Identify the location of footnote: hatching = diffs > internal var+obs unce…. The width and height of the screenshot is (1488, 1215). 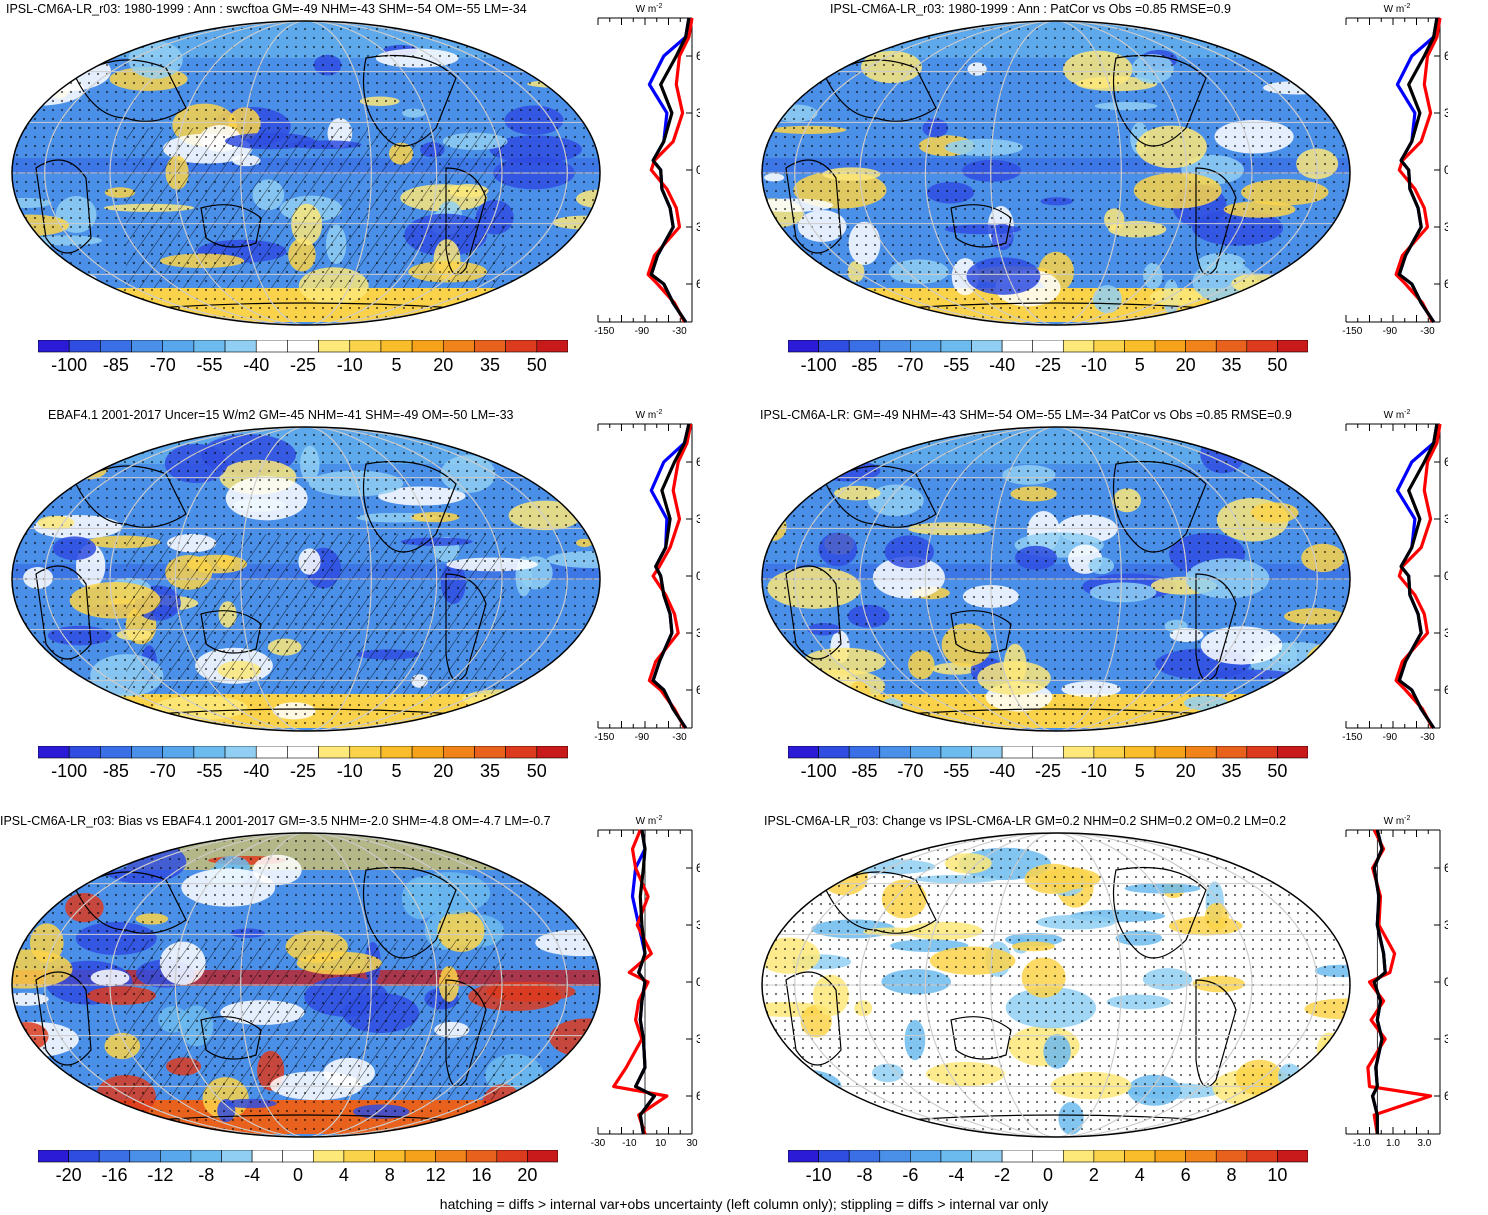
(744, 1204).